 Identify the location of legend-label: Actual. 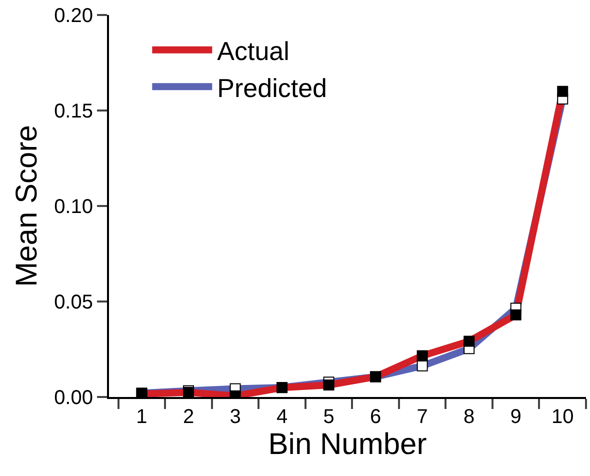
(253, 51).